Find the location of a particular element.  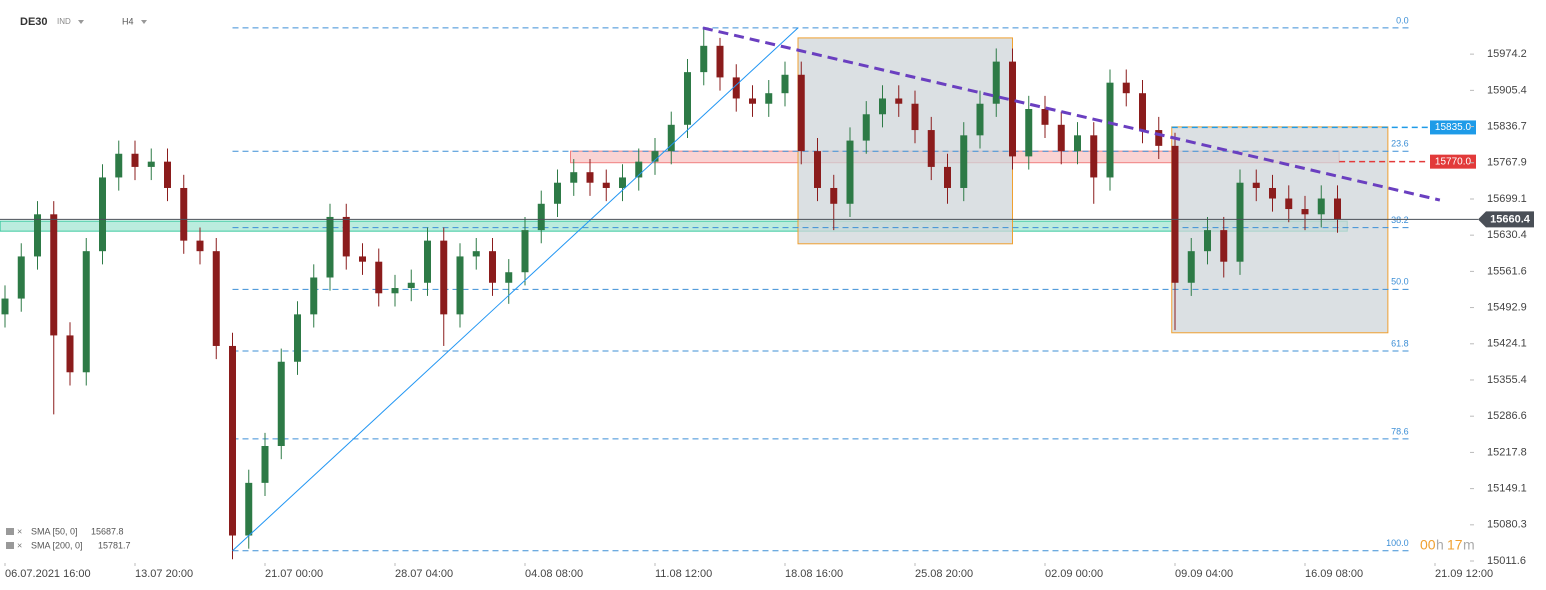

range-box is located at coordinates (1280, 230).